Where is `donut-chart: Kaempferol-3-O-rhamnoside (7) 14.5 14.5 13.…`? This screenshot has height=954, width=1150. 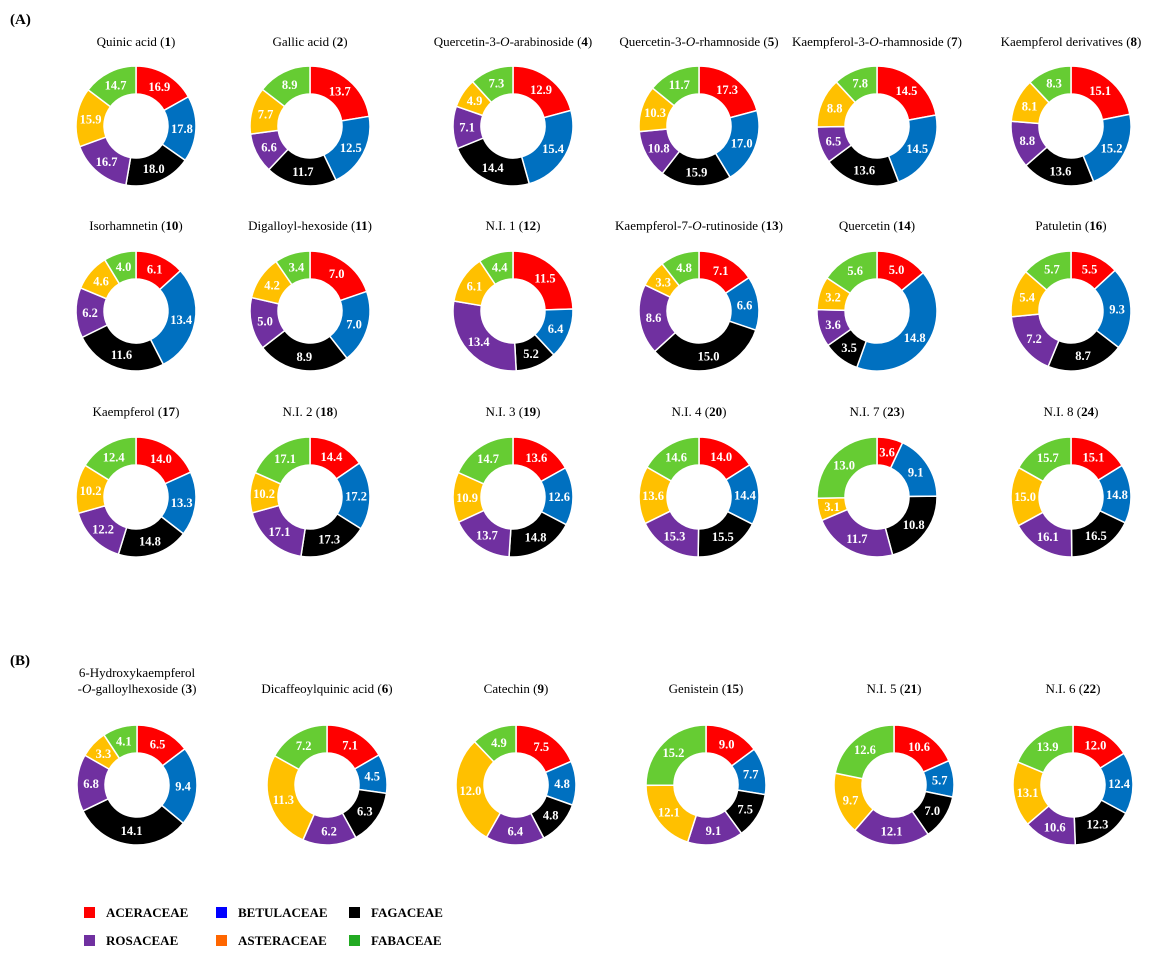
donut-chart: Kaempferol-3-O-rhamnoside (7) 14.5 14.5 13.… is located at coordinates (877, 110).